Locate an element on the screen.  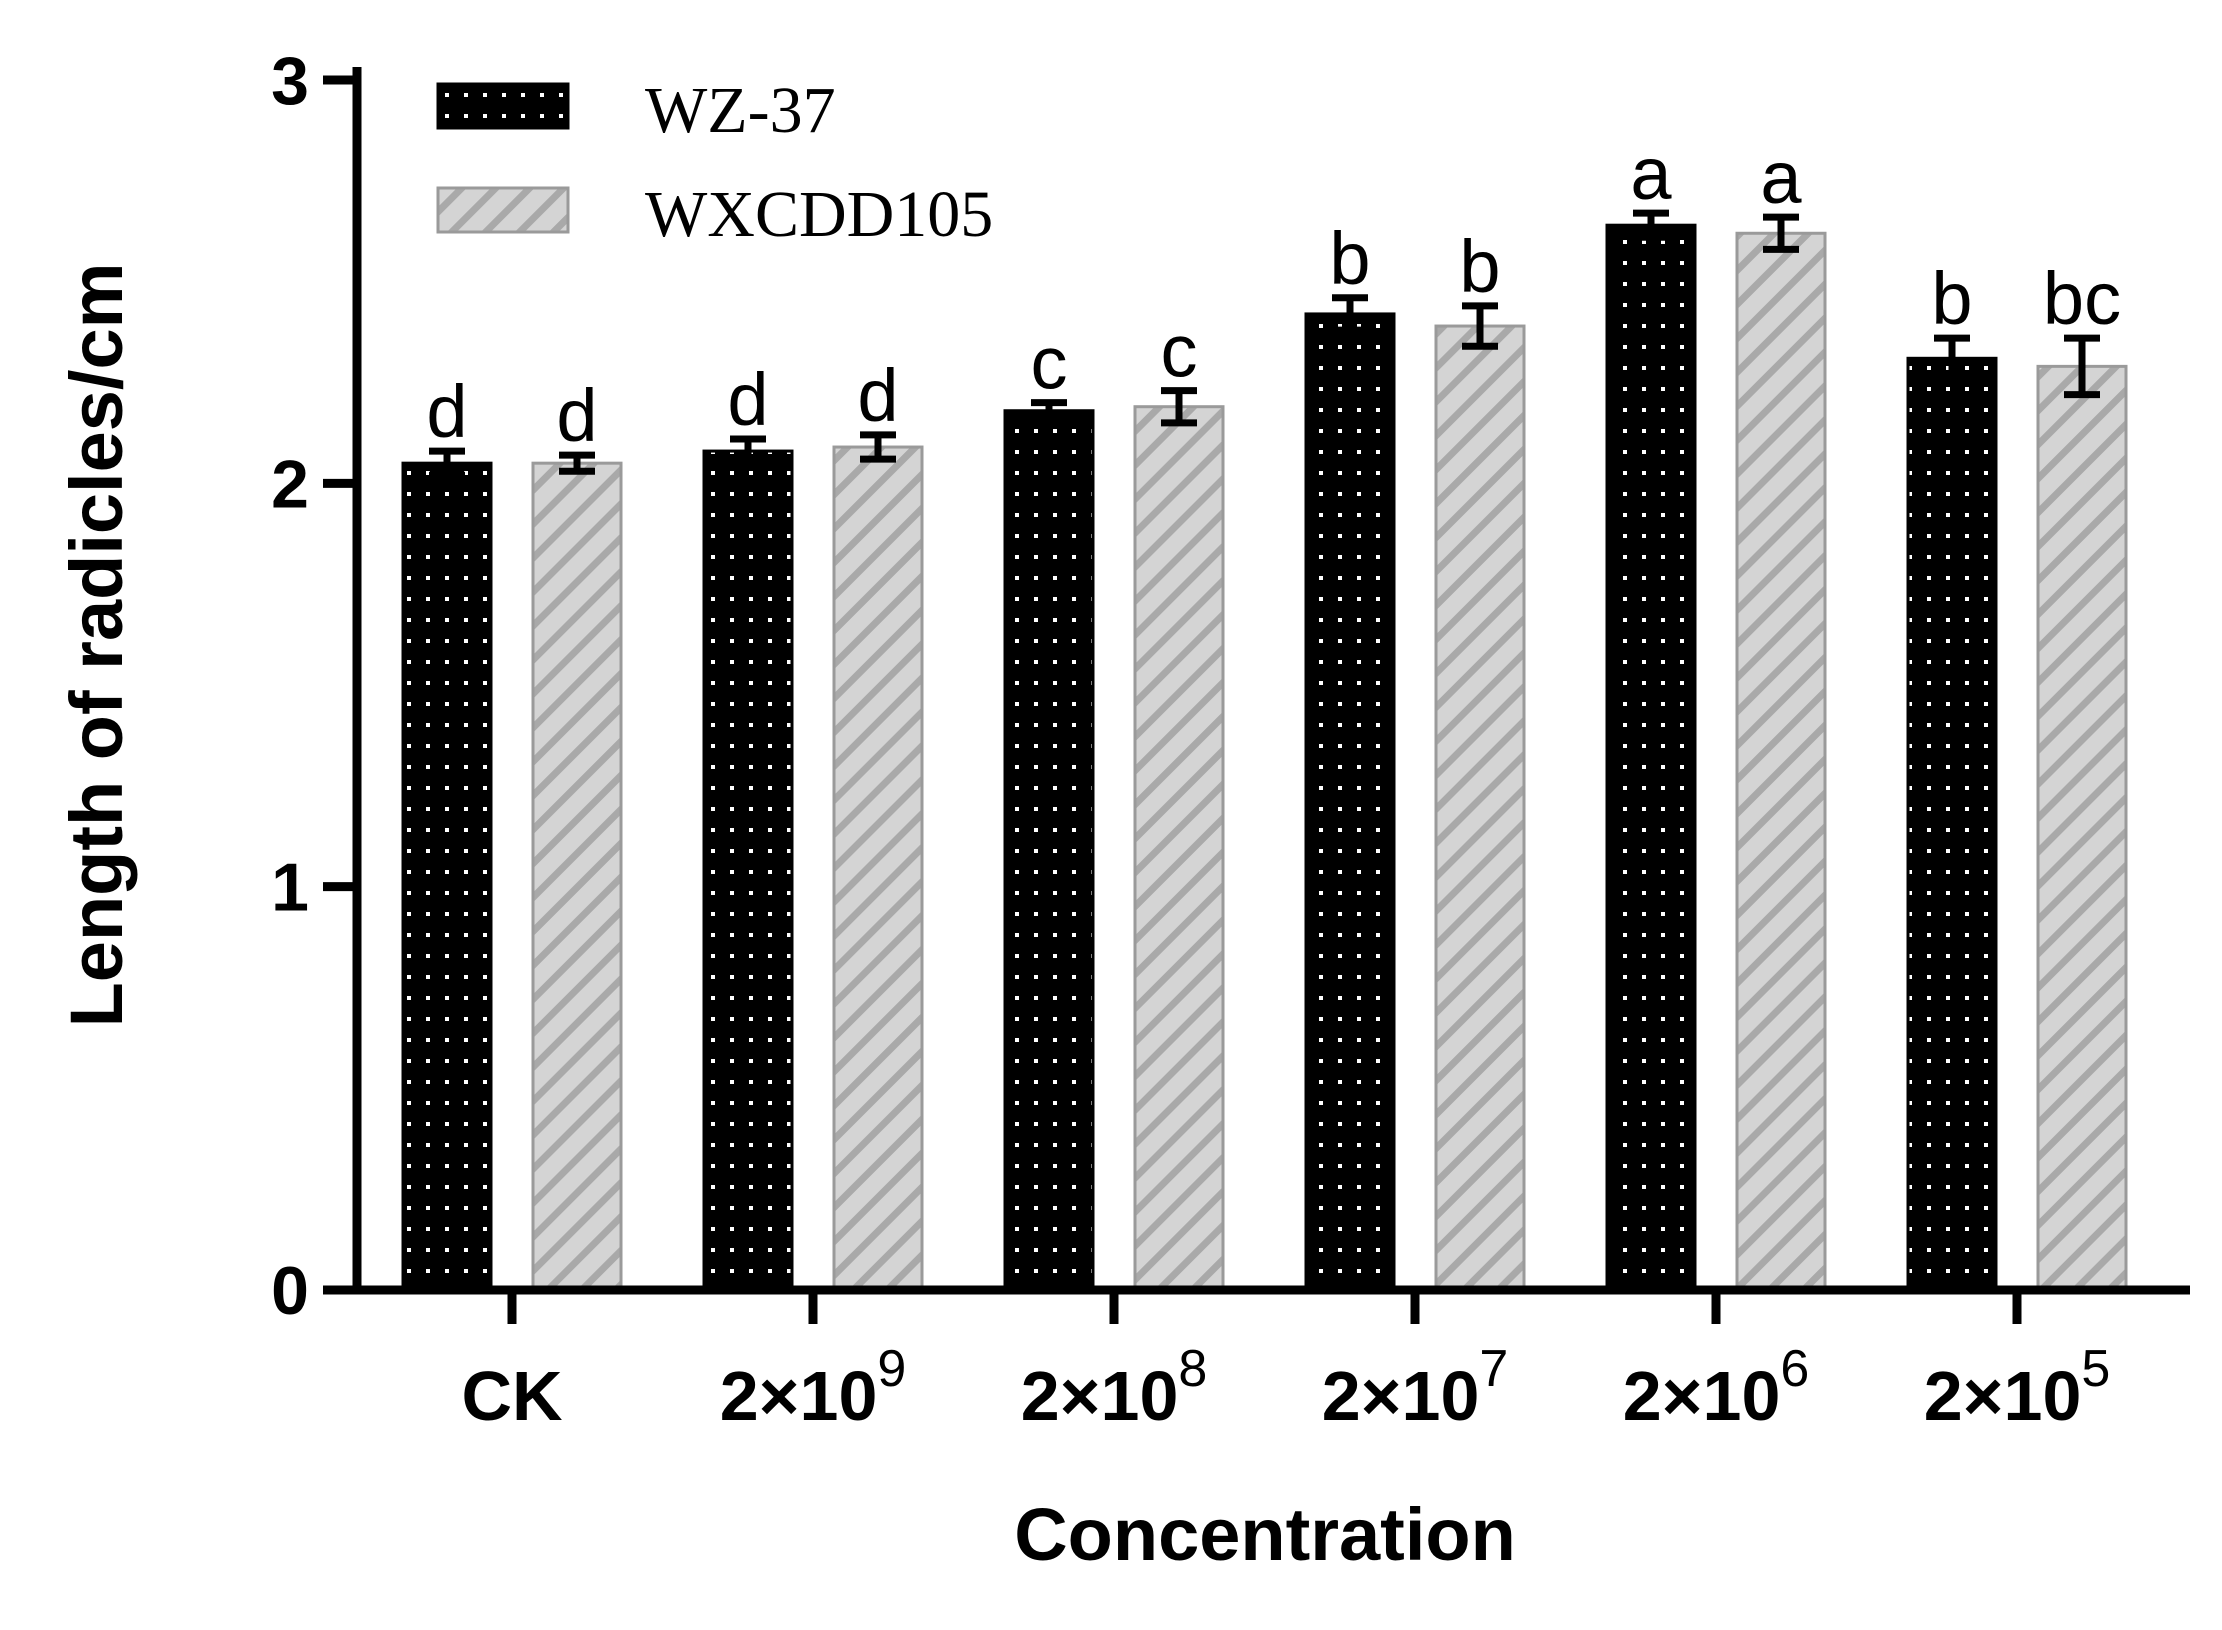
y-tick-label: 3 is located at coordinates (290, 81).